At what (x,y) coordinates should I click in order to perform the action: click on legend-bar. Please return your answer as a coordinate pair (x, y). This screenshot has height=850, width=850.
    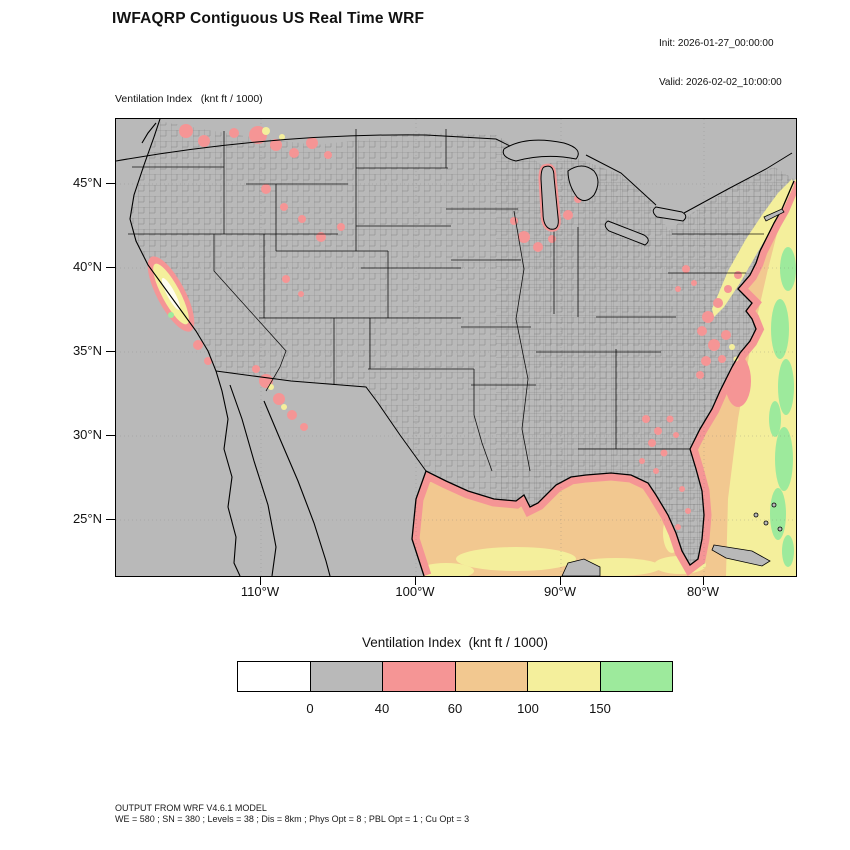
    Looking at the image, I should click on (455, 676).